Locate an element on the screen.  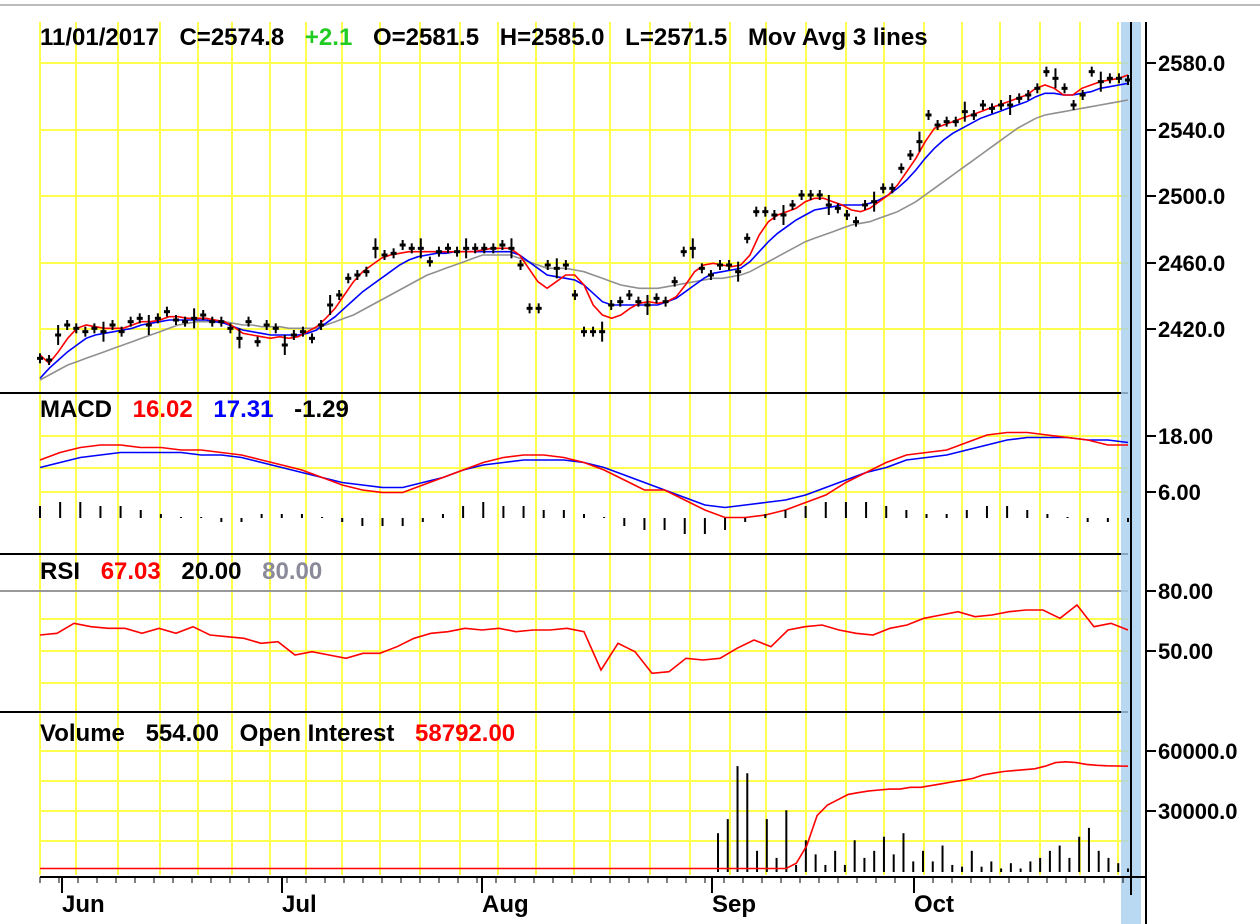
volume-panel is located at coordinates (584, 816).